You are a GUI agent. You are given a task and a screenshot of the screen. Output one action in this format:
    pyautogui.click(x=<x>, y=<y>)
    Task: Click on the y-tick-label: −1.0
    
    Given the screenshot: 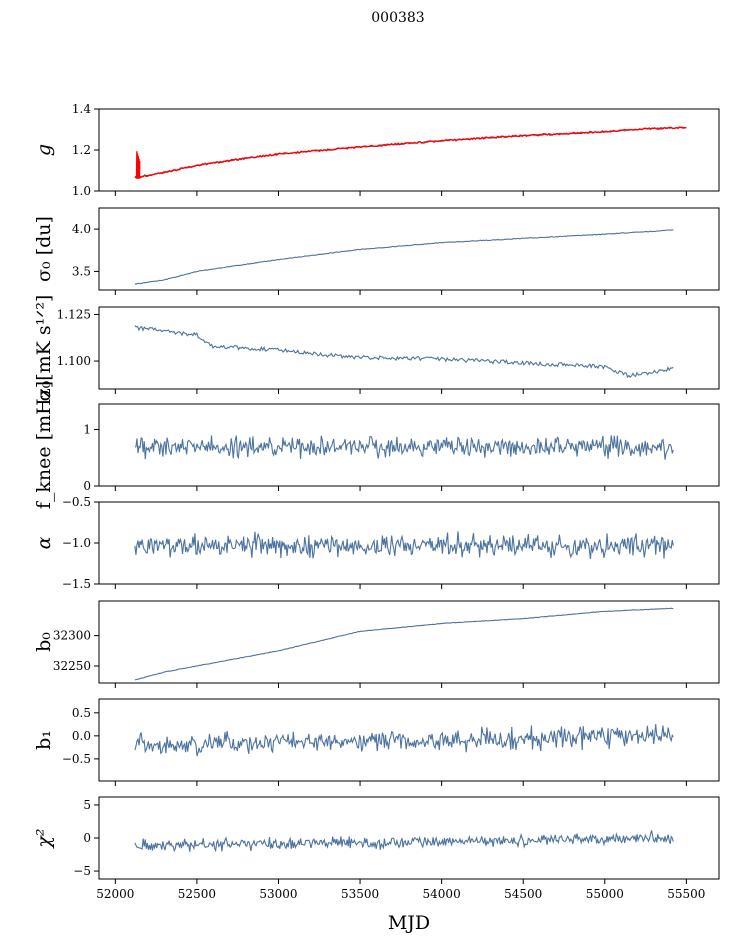 What is the action you would take?
    pyautogui.click(x=76, y=543)
    